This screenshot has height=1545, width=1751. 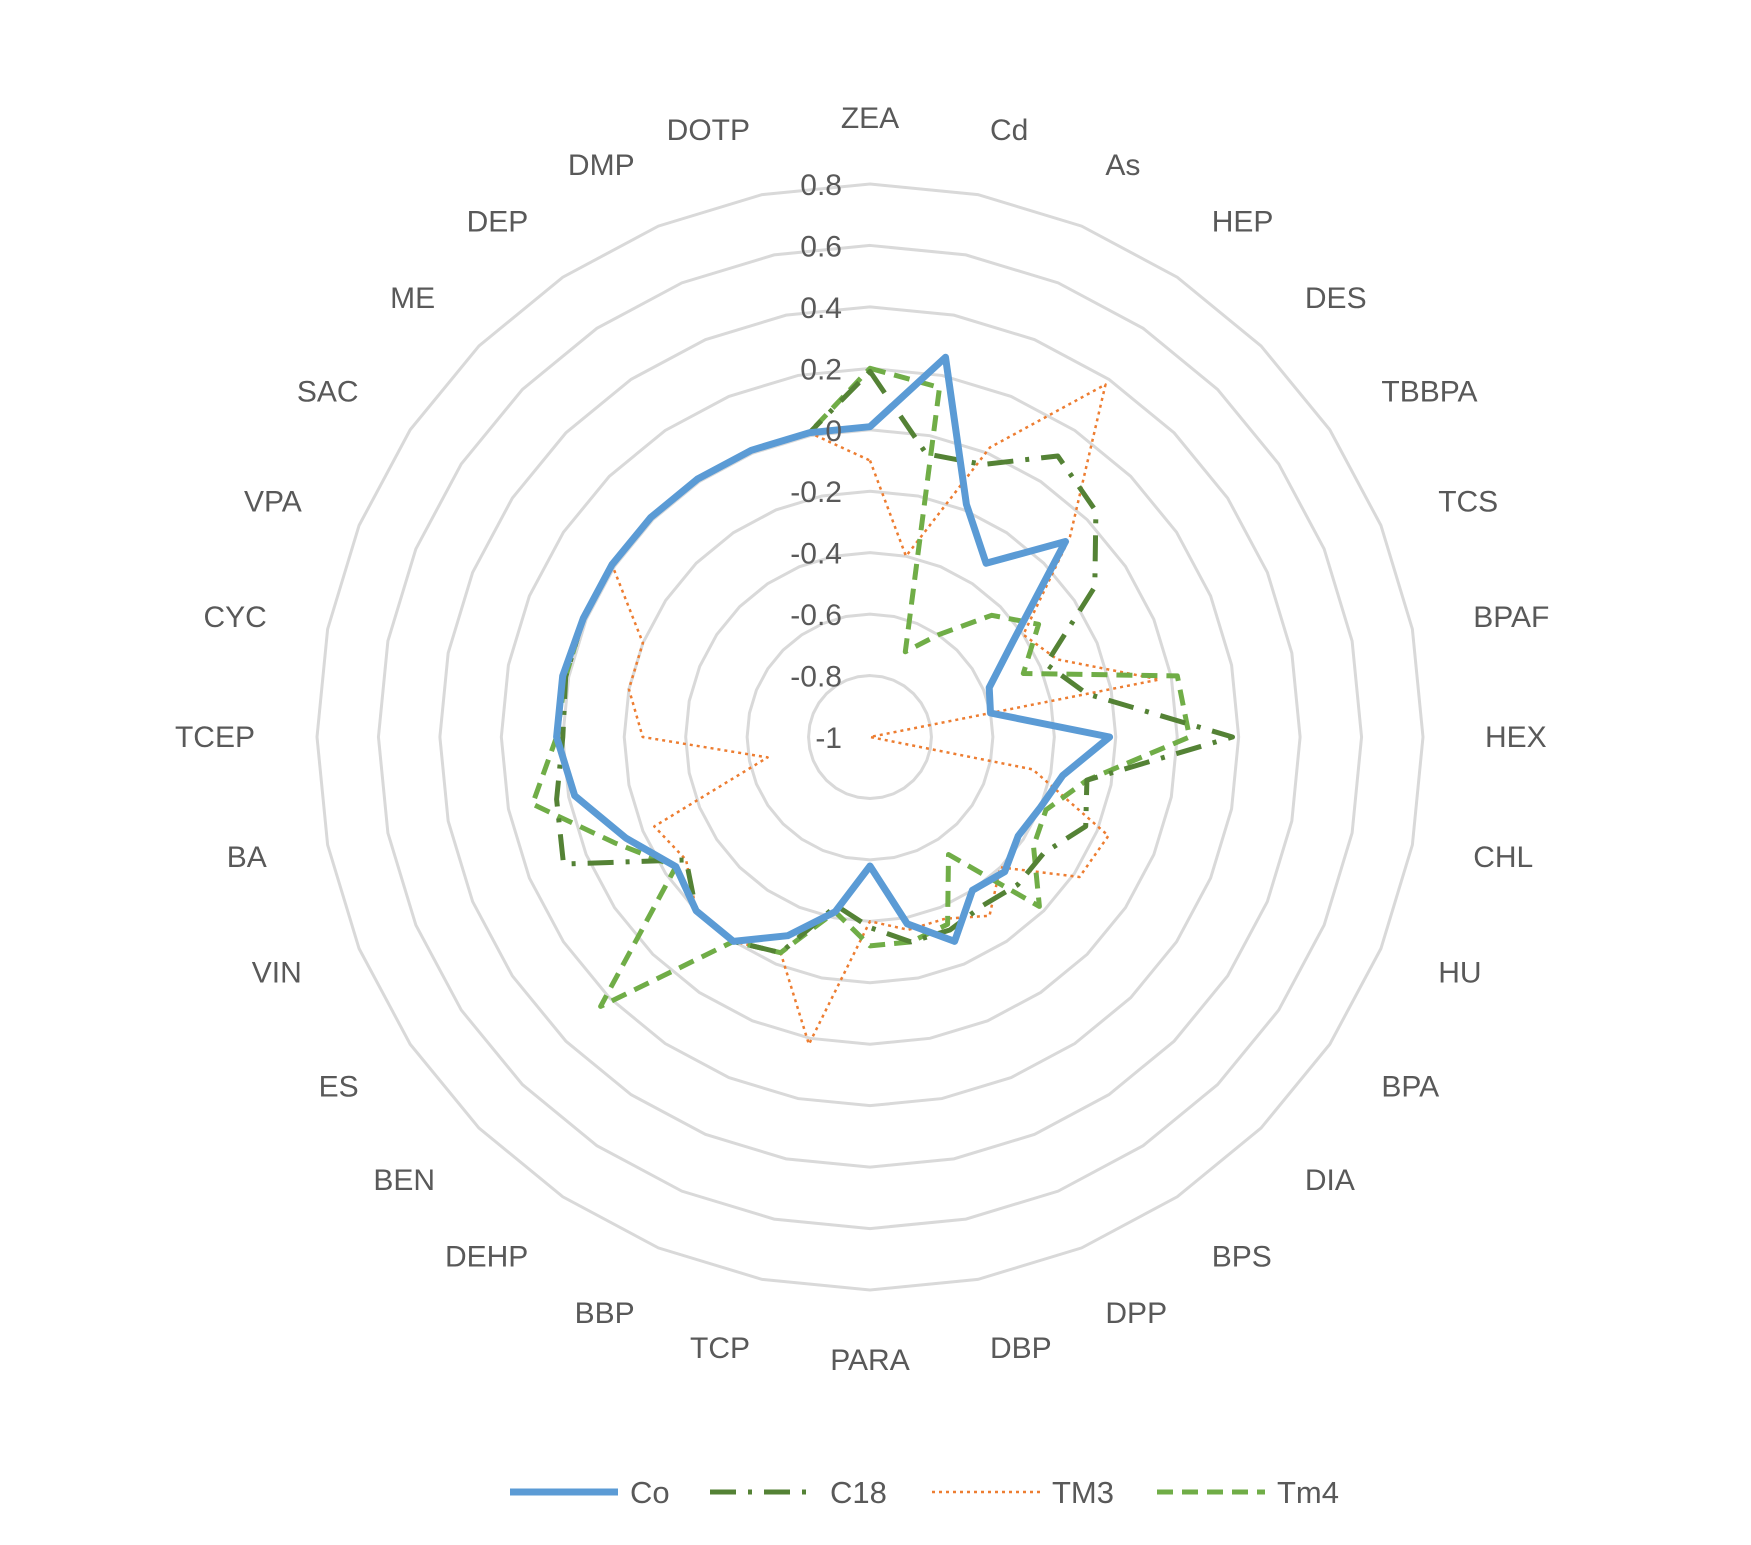 I want to click on category-label-chl: CHL, so click(x=1503, y=857).